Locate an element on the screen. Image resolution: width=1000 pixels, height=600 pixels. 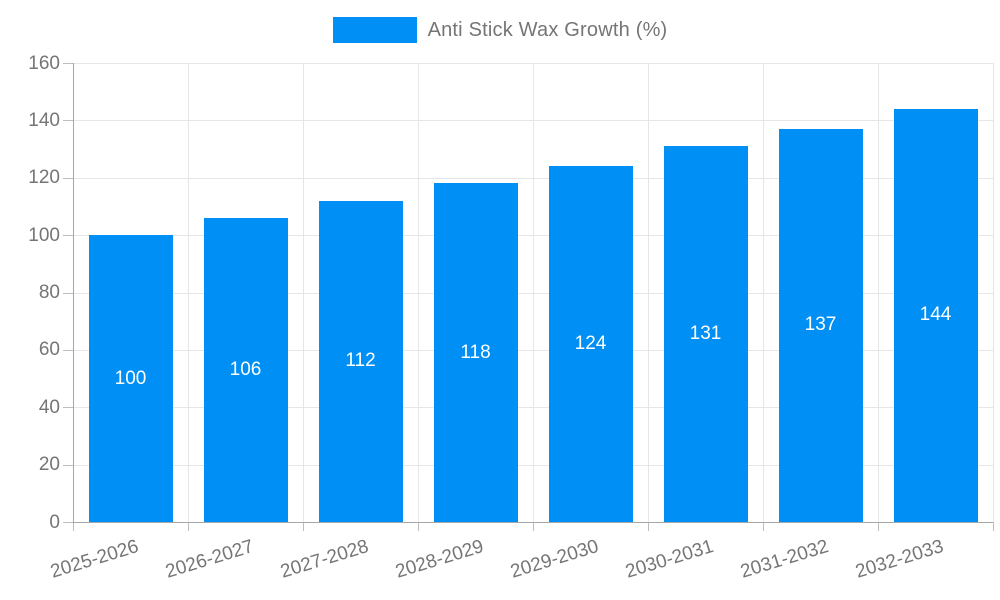
y-axis-label: 40 is located at coordinates (49, 407).